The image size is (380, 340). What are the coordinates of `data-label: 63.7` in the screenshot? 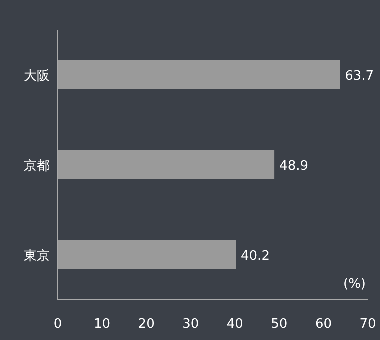 It's located at (359, 76).